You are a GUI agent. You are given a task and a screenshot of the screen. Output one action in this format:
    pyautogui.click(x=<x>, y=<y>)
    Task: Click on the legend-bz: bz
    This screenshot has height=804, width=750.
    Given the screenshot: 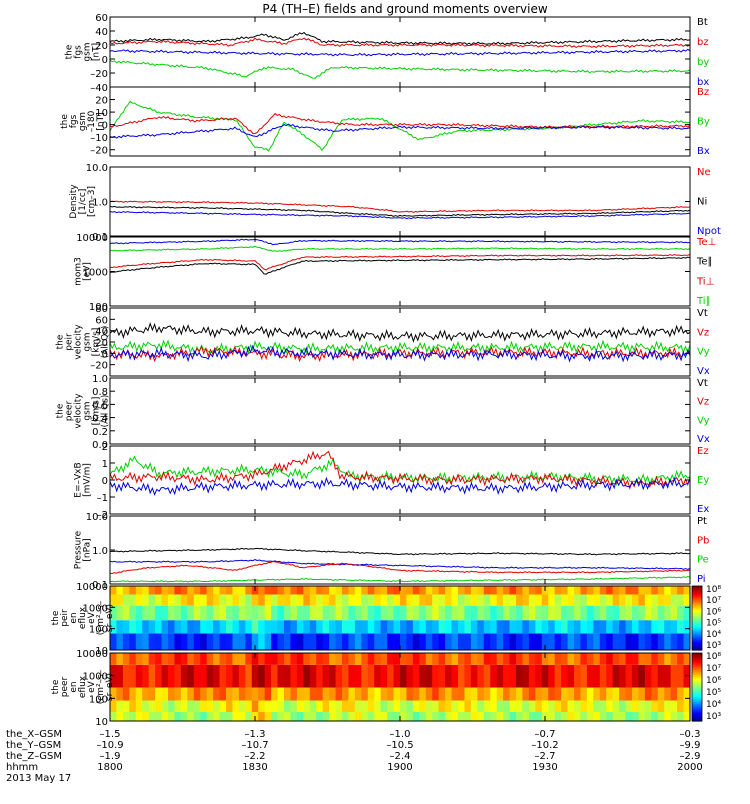 What is the action you would take?
    pyautogui.click(x=703, y=42)
    